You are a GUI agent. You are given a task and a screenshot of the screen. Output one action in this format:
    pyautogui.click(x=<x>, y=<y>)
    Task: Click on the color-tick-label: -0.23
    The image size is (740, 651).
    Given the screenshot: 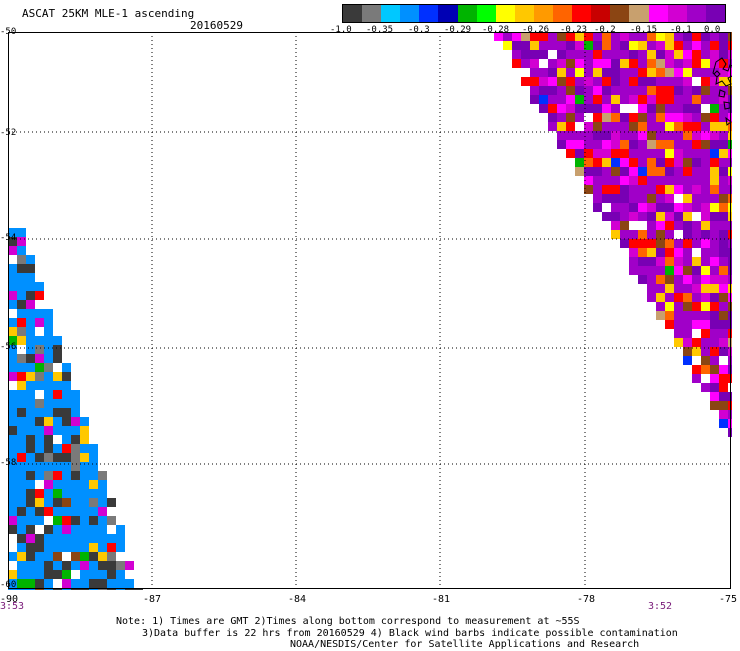 What is the action you would take?
    pyautogui.click(x=574, y=30)
    